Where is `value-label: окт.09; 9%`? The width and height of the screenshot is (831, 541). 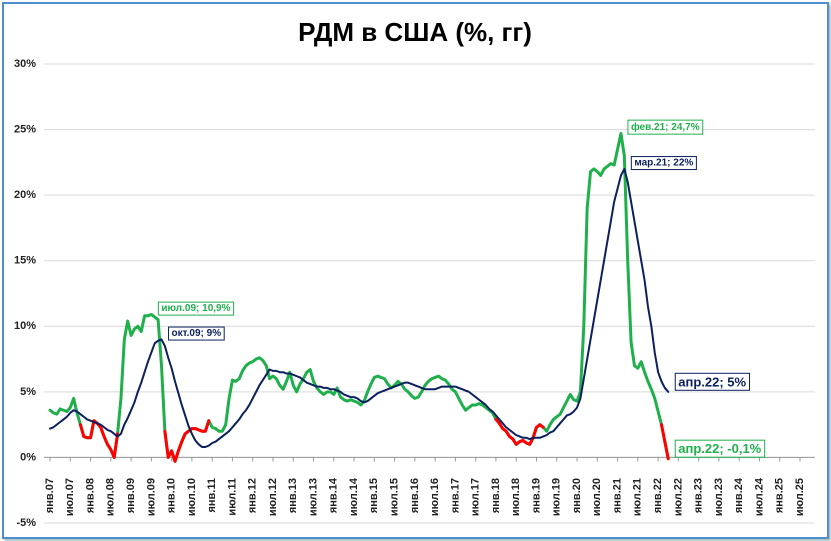 value-label: окт.09; 9% is located at coordinates (196, 333).